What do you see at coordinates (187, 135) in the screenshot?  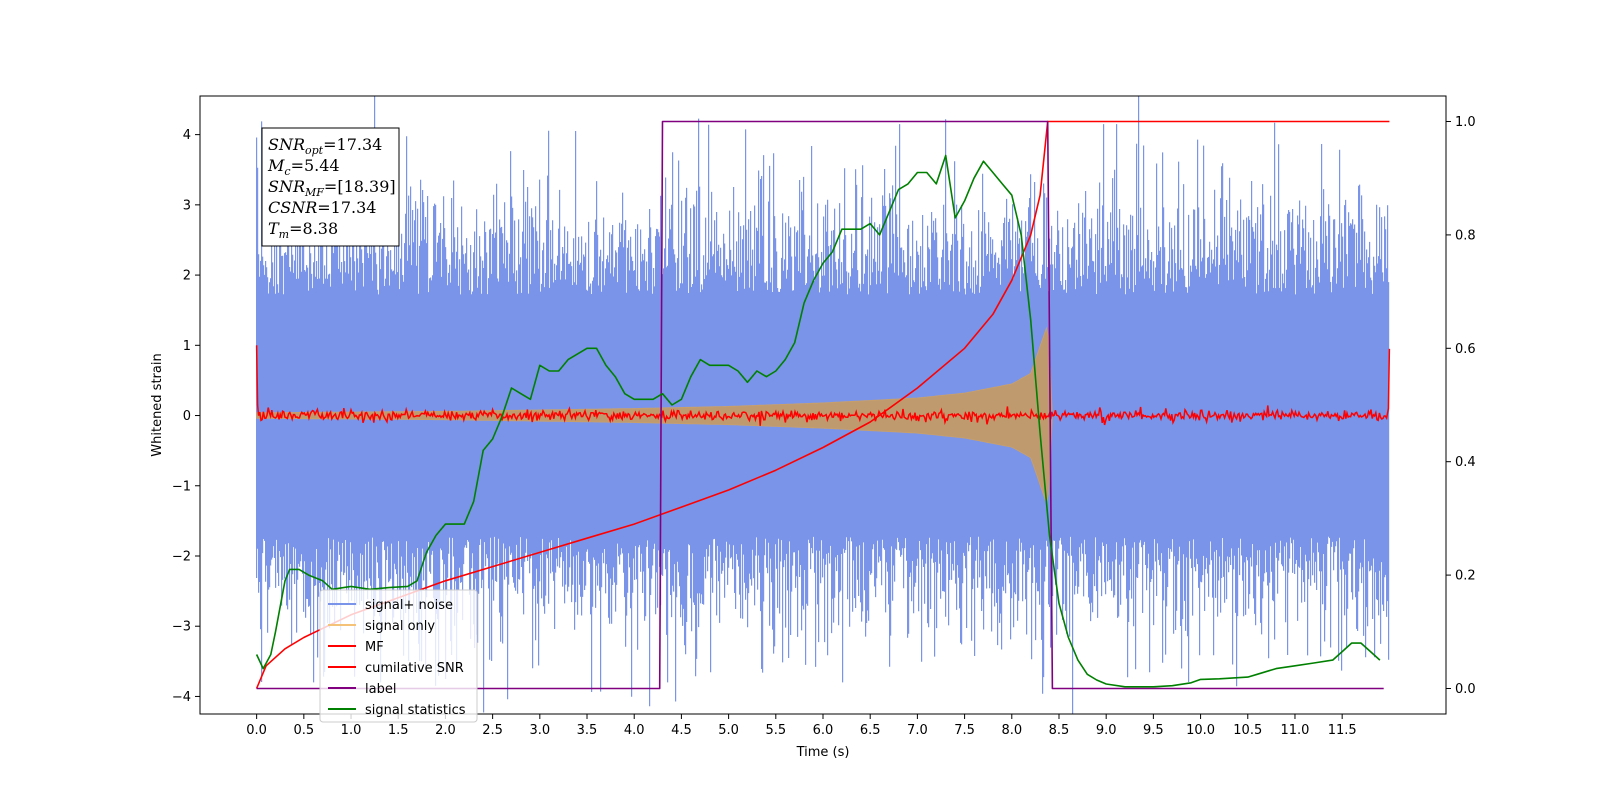 I see `y-tick-label: 4` at bounding box center [187, 135].